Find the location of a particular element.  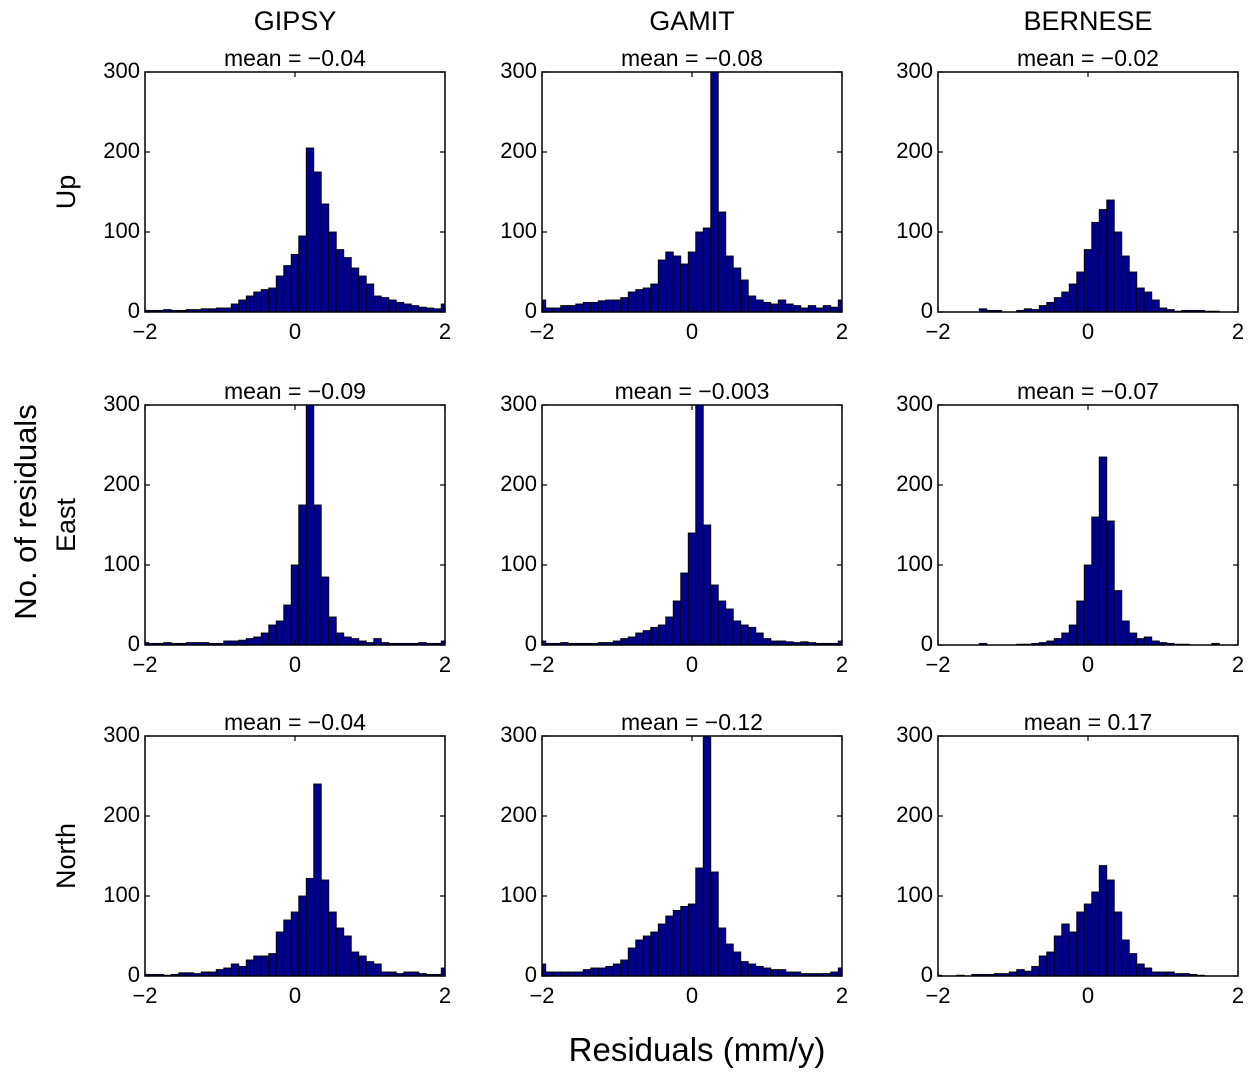

panel-title: mean = −0.08 is located at coordinates (692, 58).